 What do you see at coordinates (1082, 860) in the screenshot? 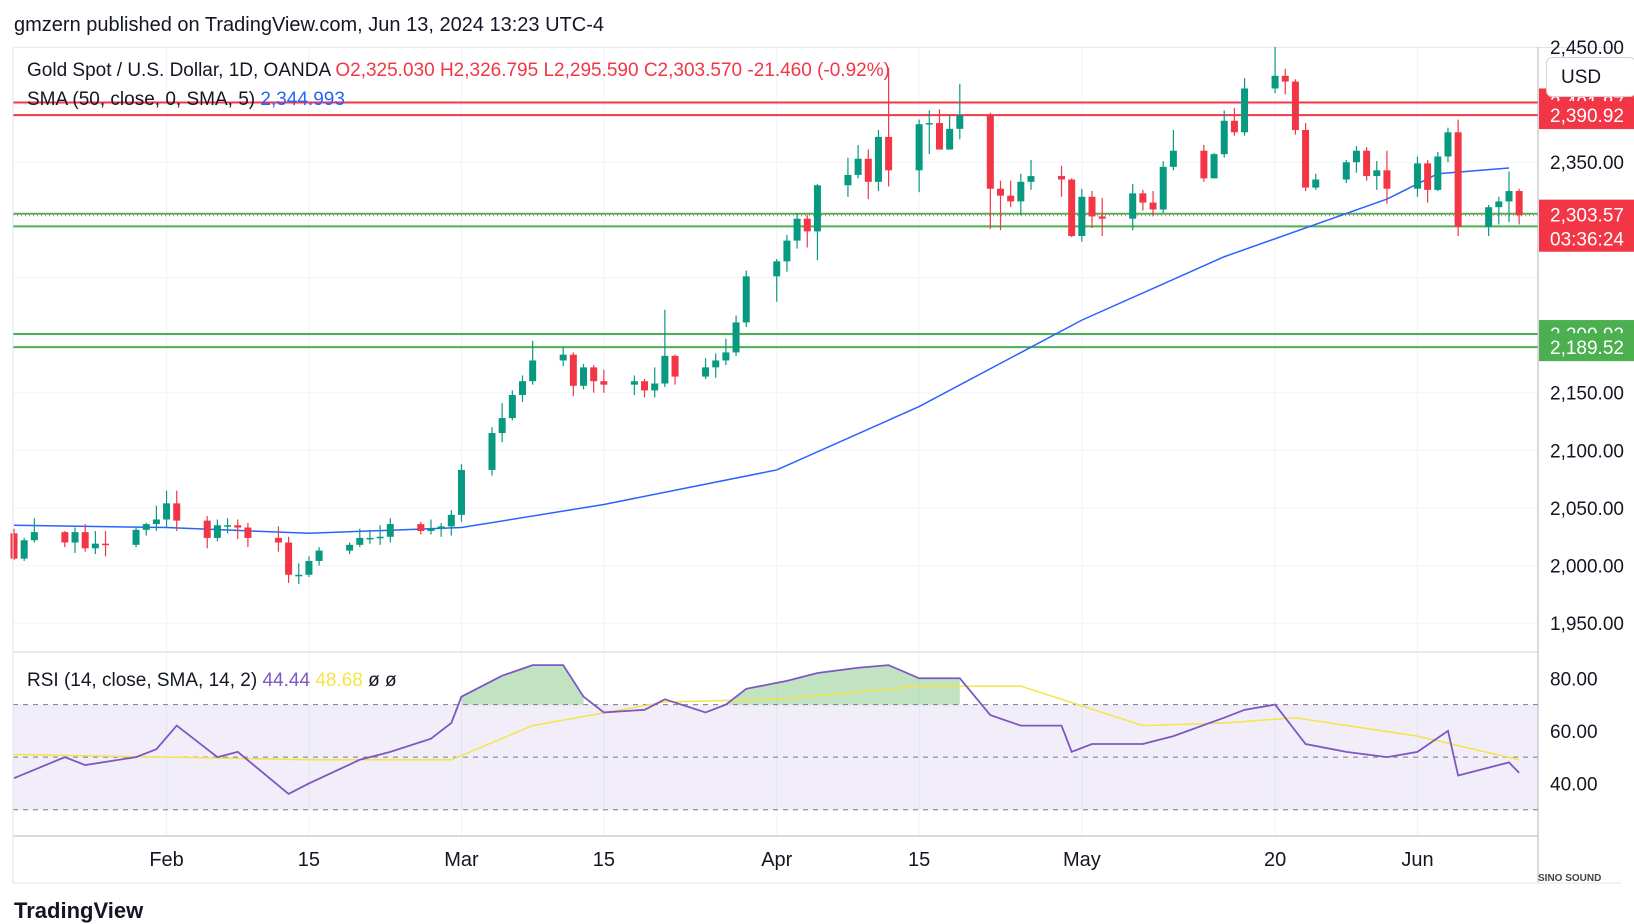
I see `time-tick-label: May` at bounding box center [1082, 860].